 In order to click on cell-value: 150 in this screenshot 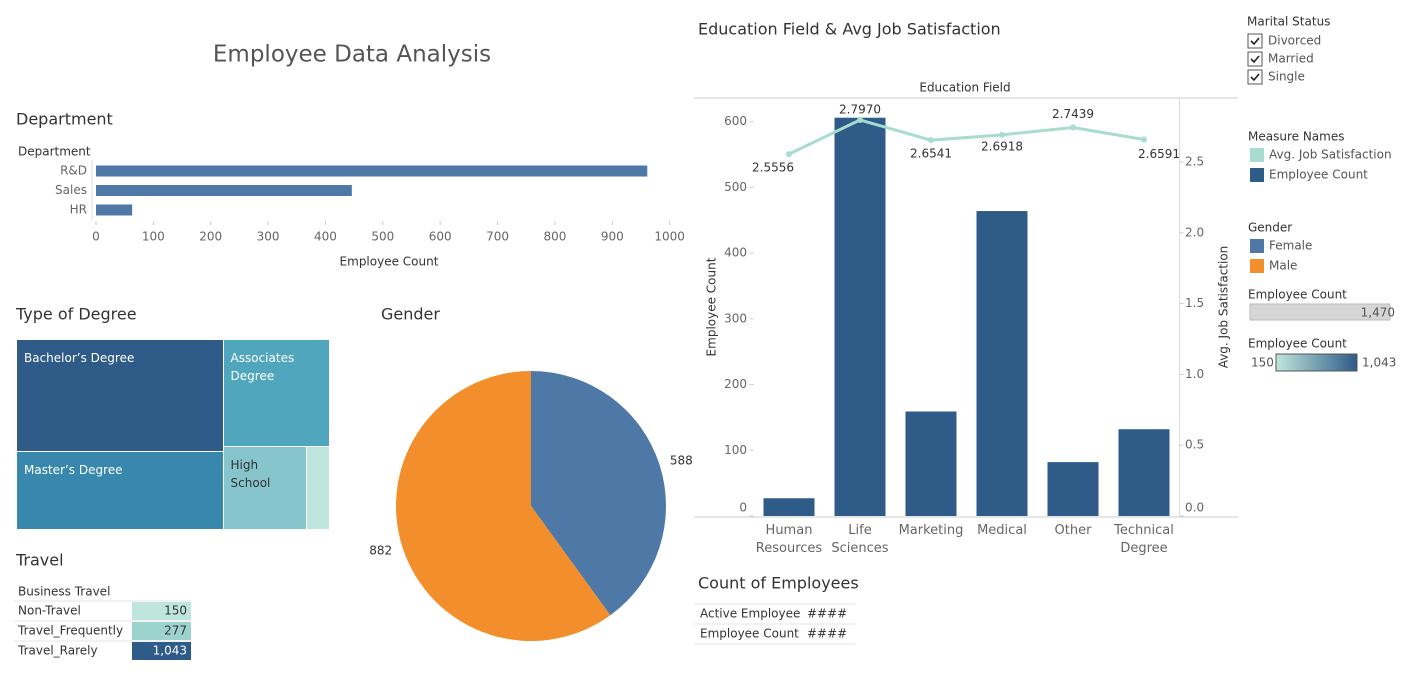, I will do `click(175, 611)`.